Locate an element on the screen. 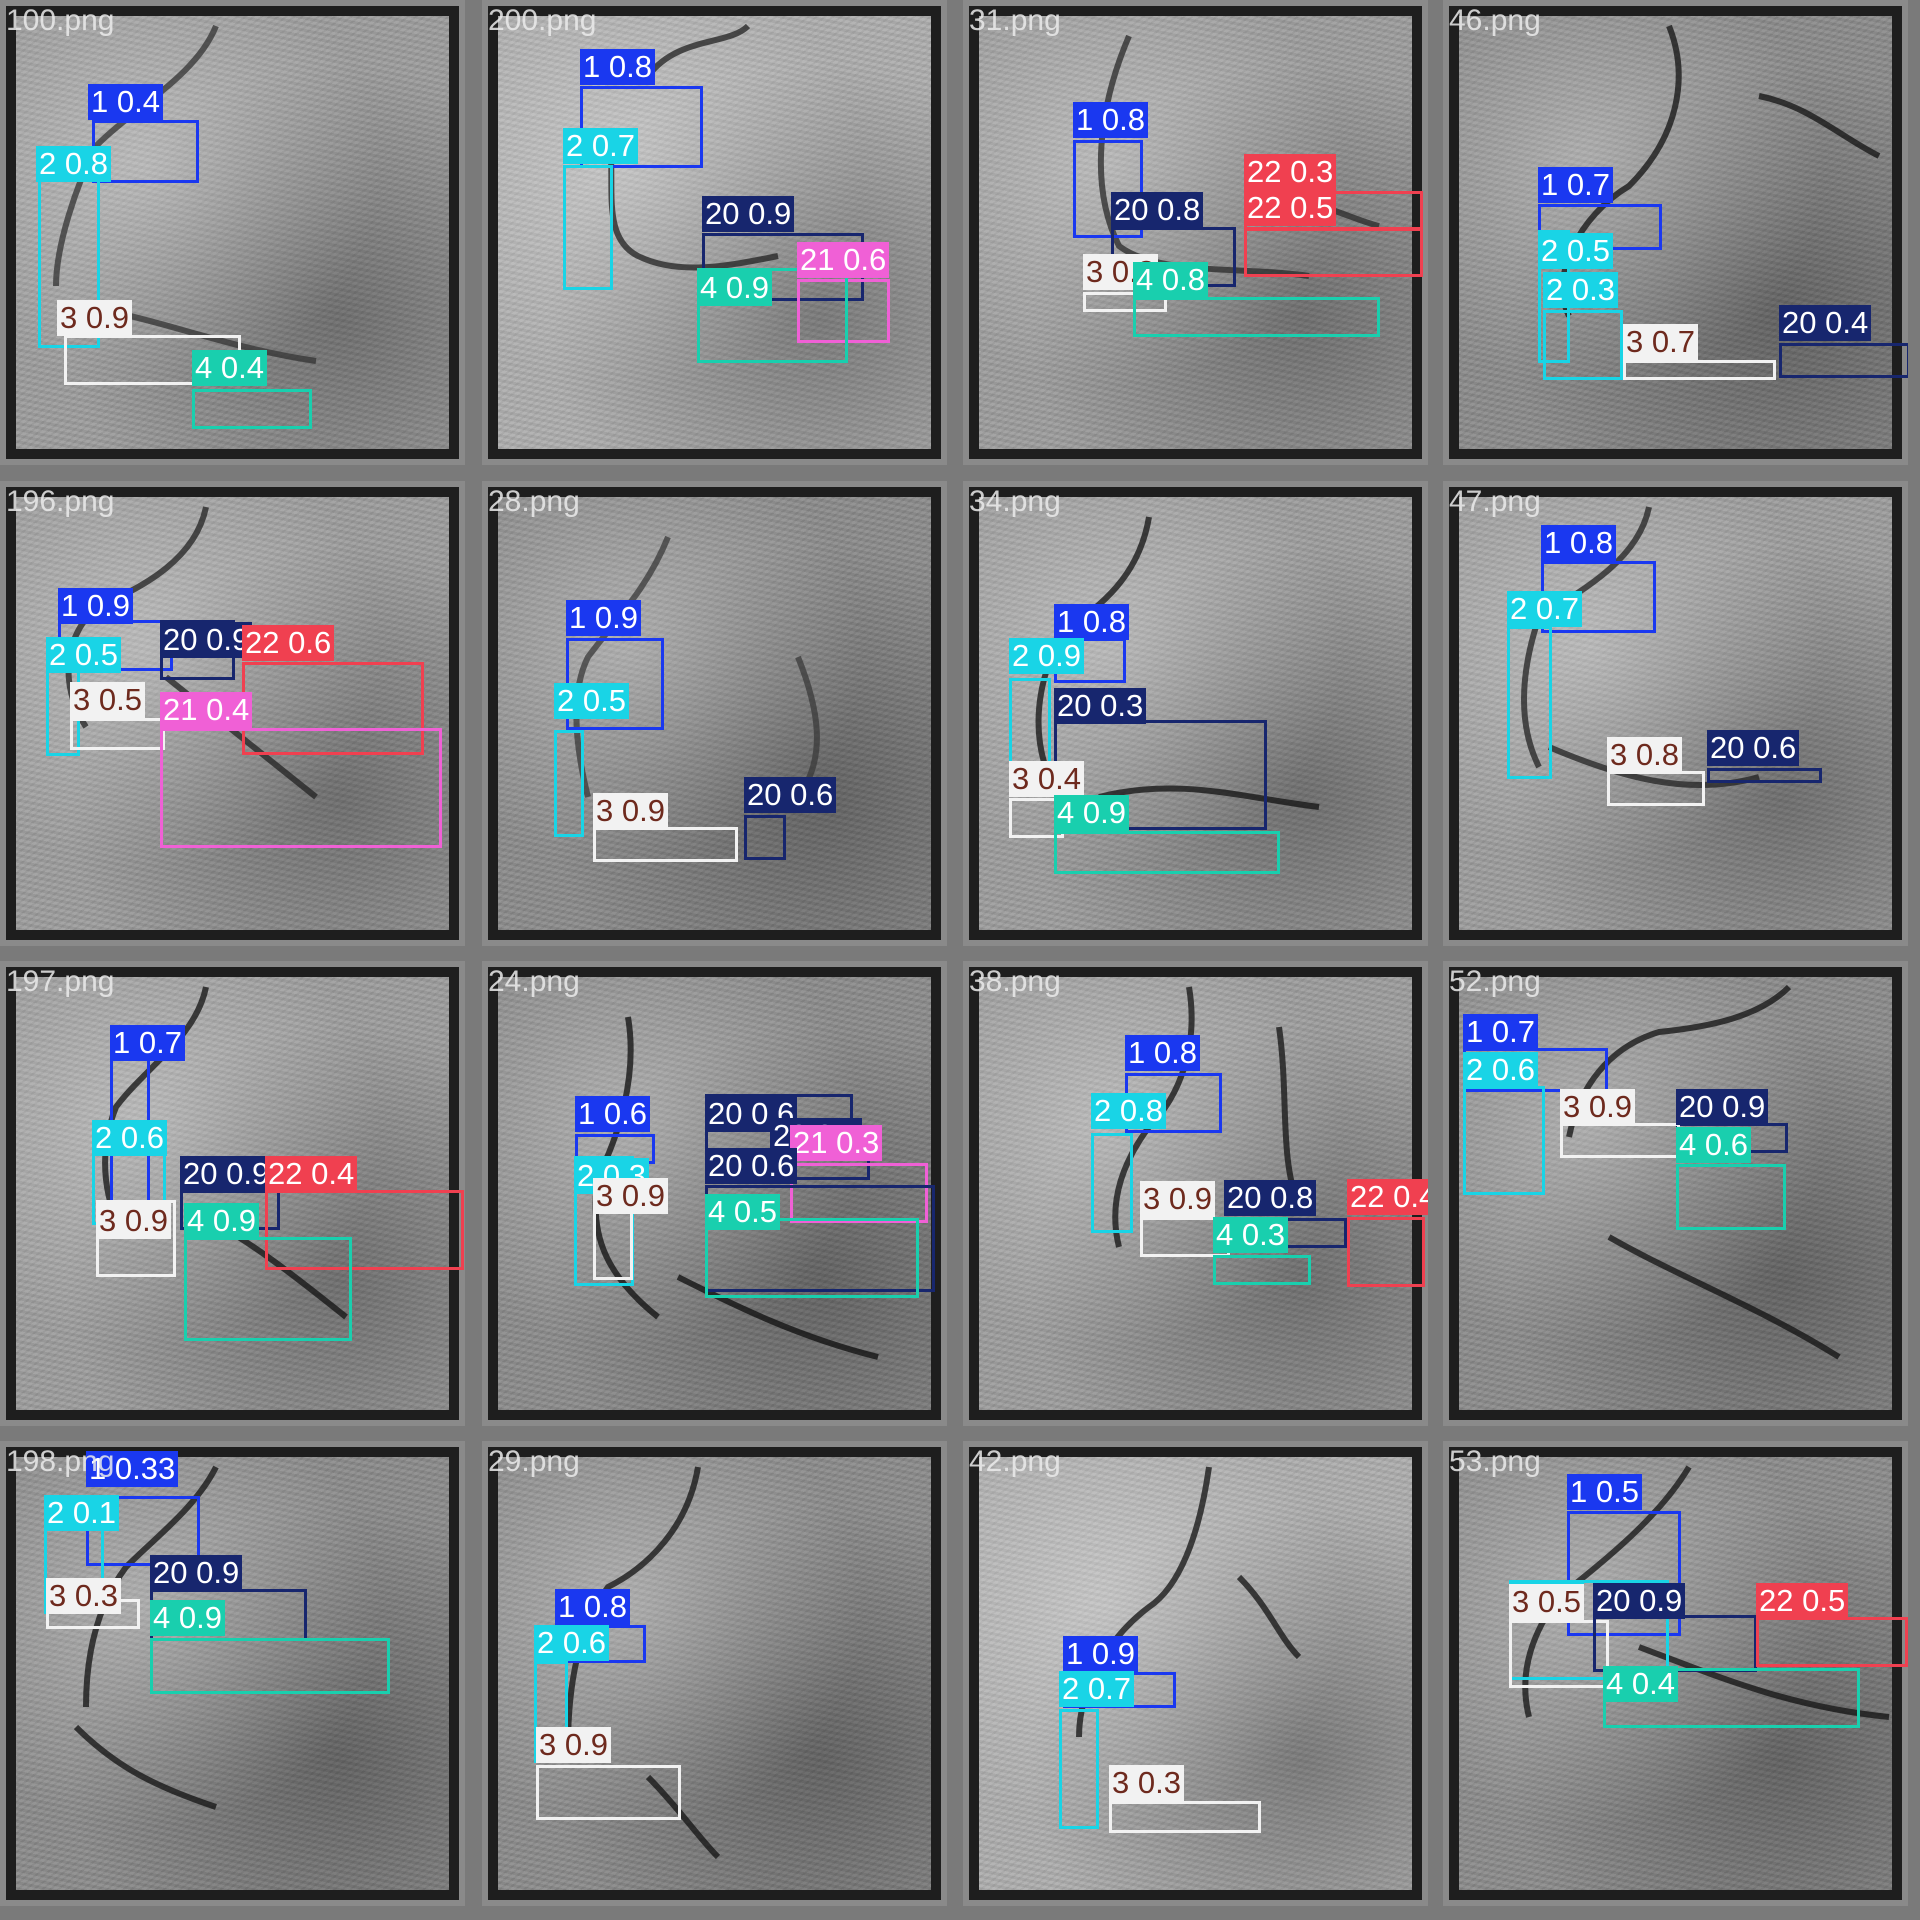 This screenshot has width=1920, height=1920. detection-label: 2 0.9 is located at coordinates (1046, 656).